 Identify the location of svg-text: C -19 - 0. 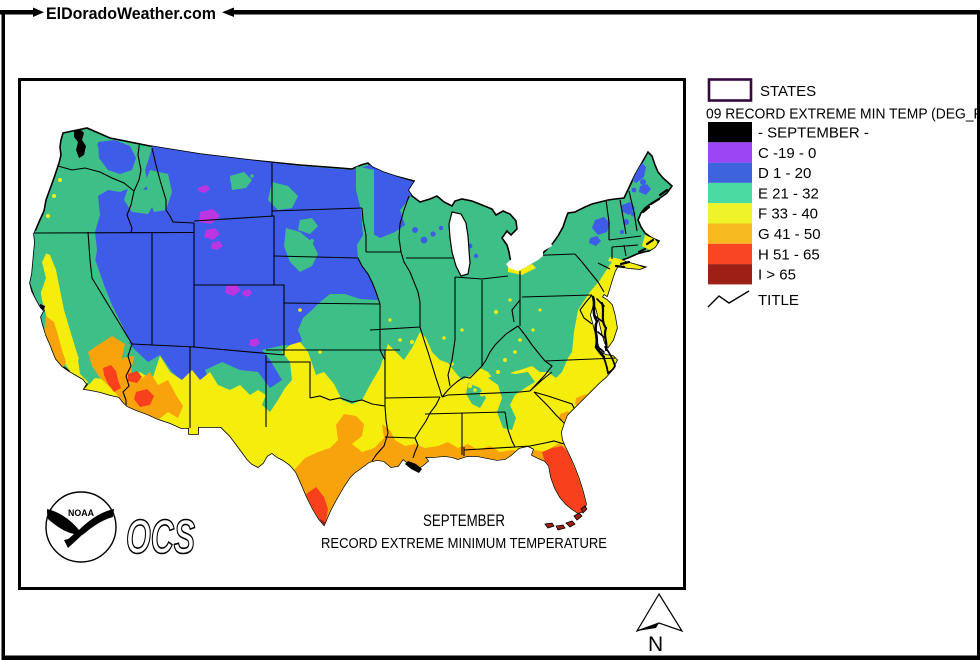
(787, 153).